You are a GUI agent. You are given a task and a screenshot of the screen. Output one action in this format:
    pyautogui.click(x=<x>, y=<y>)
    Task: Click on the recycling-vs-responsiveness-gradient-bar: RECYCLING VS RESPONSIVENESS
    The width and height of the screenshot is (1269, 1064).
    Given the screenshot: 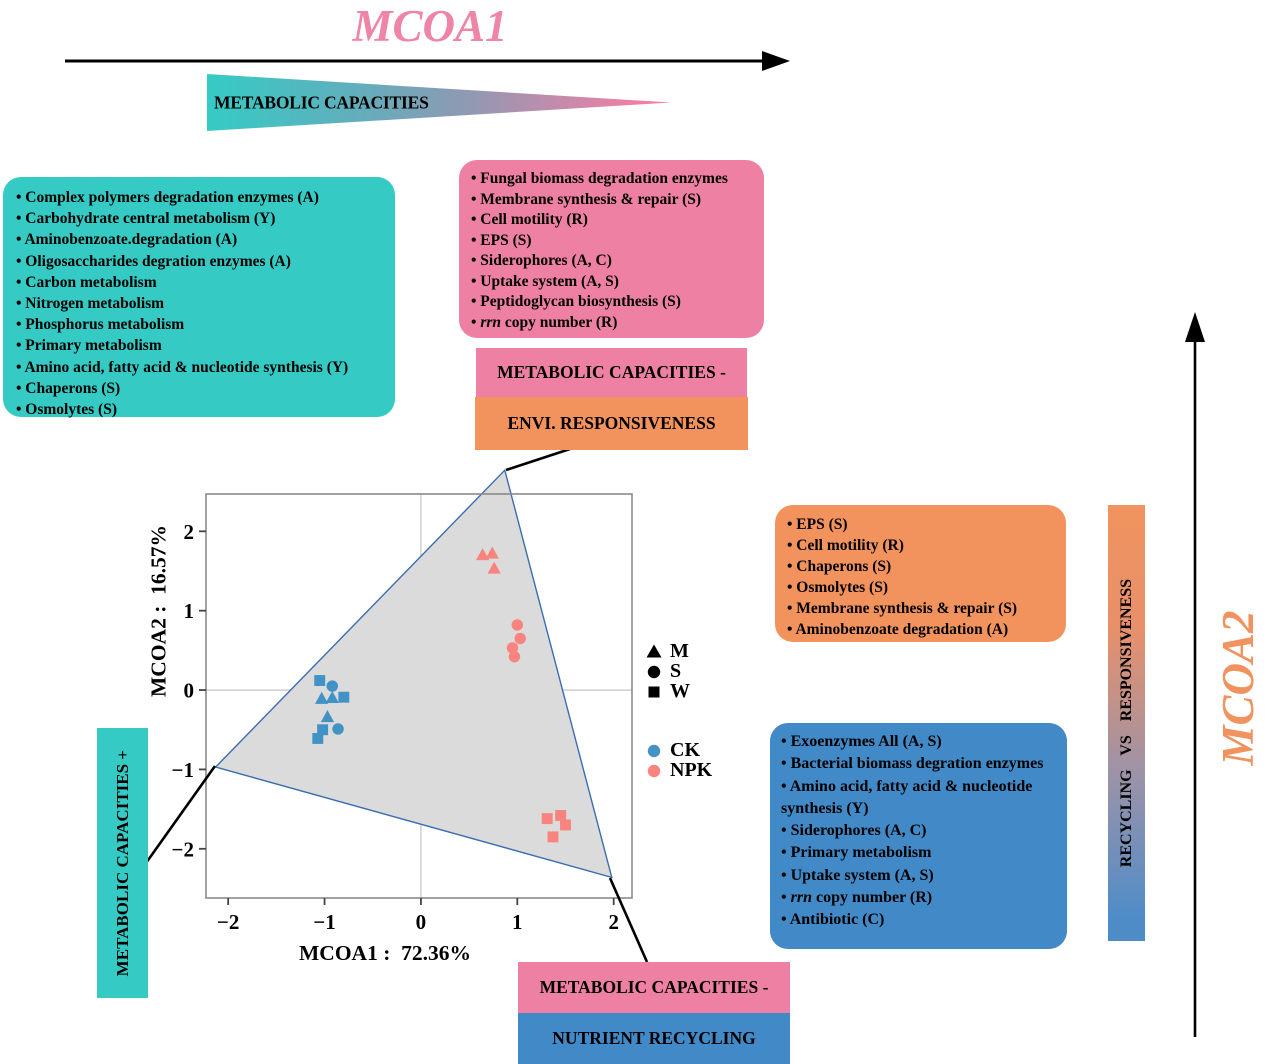 What is the action you would take?
    pyautogui.click(x=1126, y=723)
    